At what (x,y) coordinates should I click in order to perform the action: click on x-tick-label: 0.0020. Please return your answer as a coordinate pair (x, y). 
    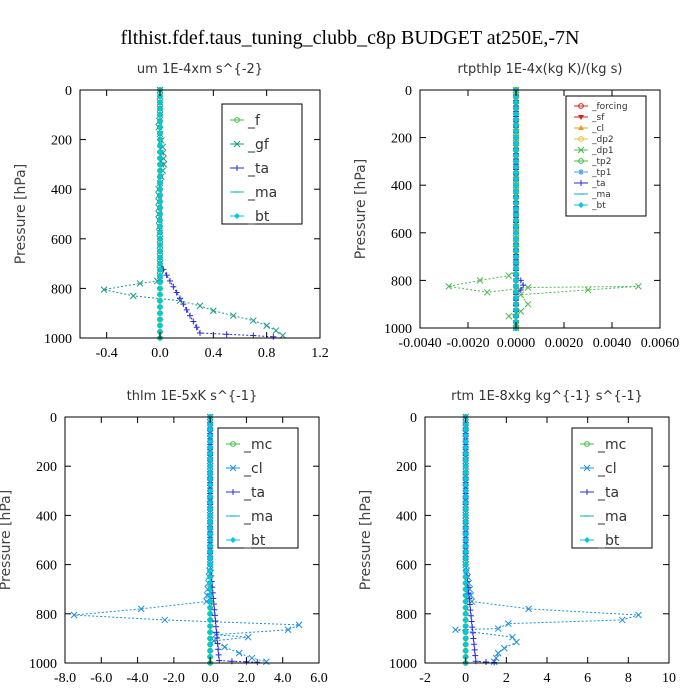
    Looking at the image, I should click on (564, 343).